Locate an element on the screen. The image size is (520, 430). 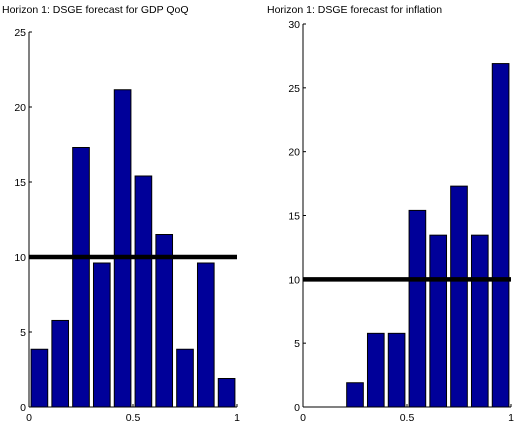
gdp-chart-title: Horizon 1: DSGE forecast for GDP QoQ is located at coordinates (95, 10).